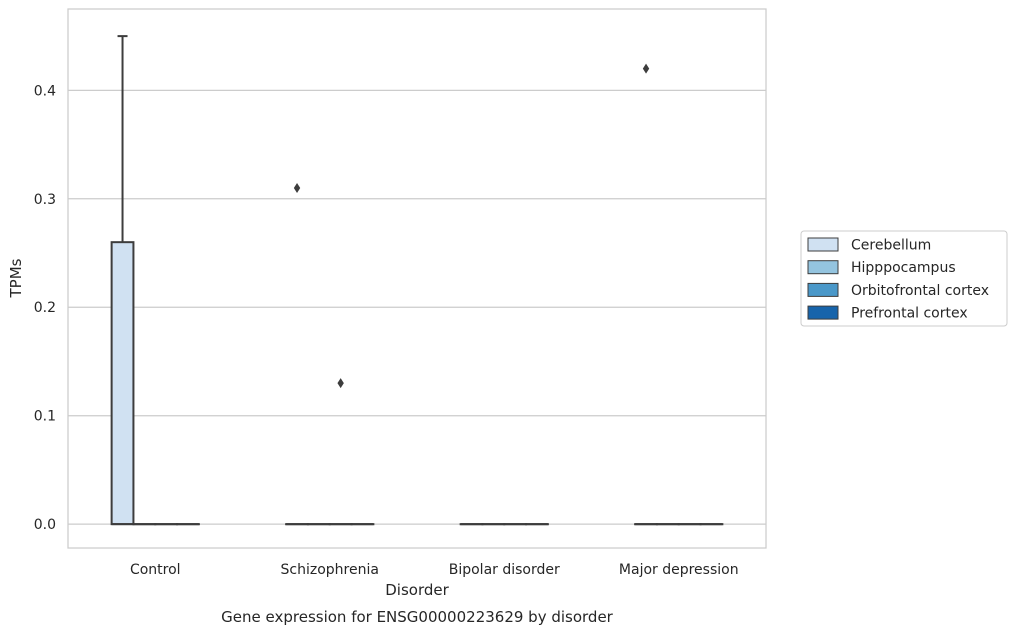 This screenshot has width=1018, height=634. Describe the element at coordinates (45, 525) in the screenshot. I see `y-tick-label: 0.0` at that location.